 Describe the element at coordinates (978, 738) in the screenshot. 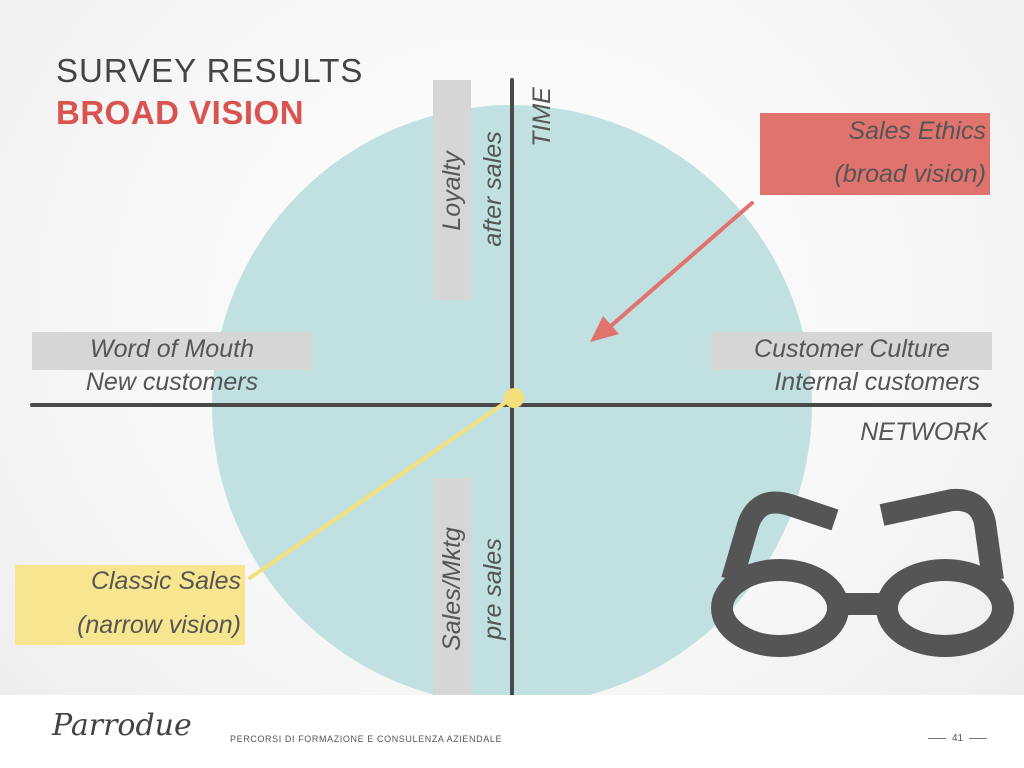

I see `page-dash-right` at that location.